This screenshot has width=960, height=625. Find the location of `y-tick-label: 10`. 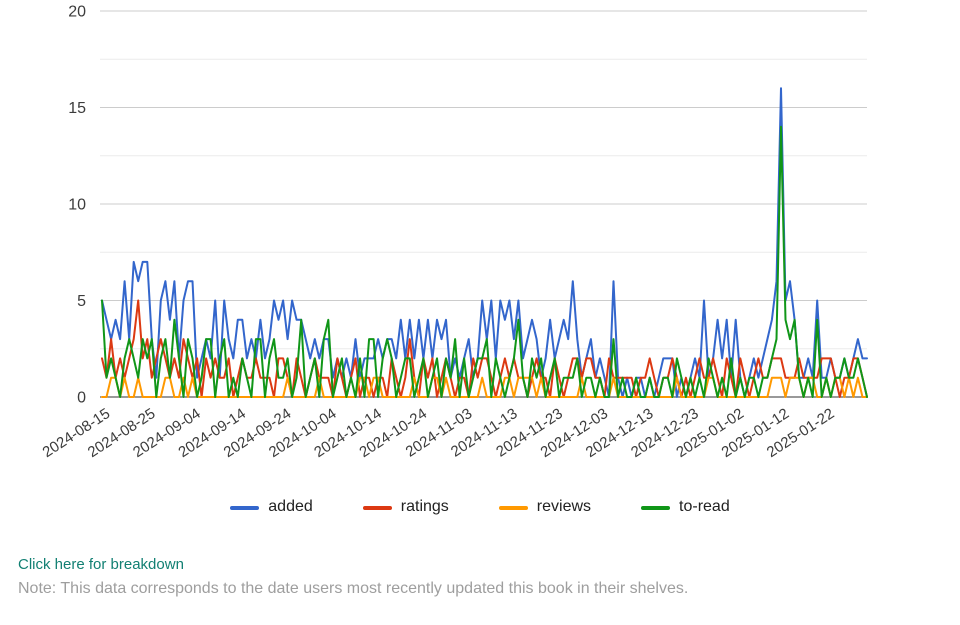

y-tick-label: 10 is located at coordinates (77, 205).